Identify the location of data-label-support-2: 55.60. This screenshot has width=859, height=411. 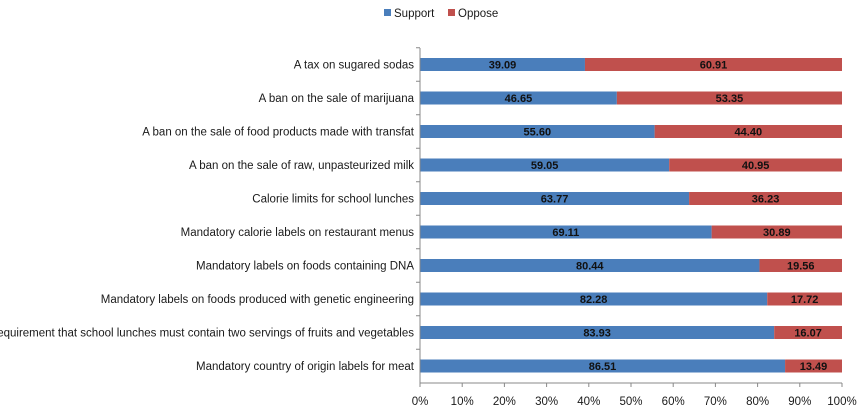
(538, 133).